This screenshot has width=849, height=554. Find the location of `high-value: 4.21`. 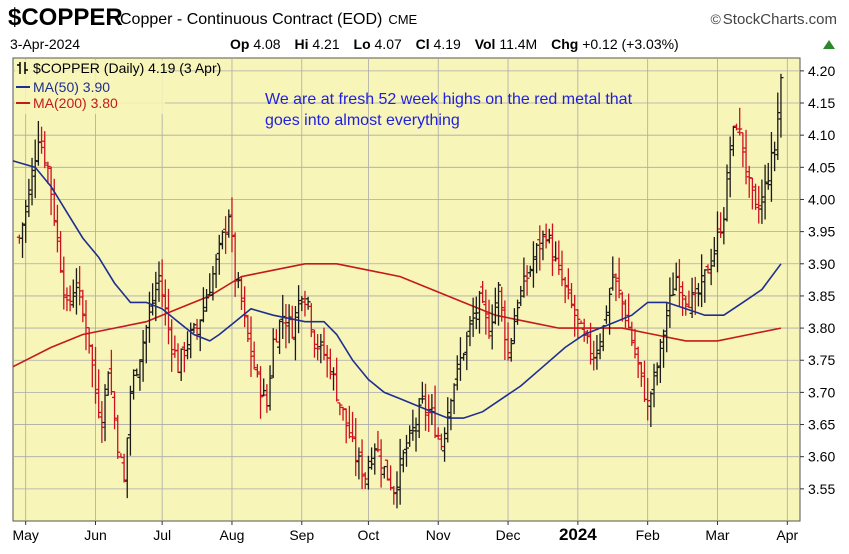

high-value: 4.21 is located at coordinates (326, 44).